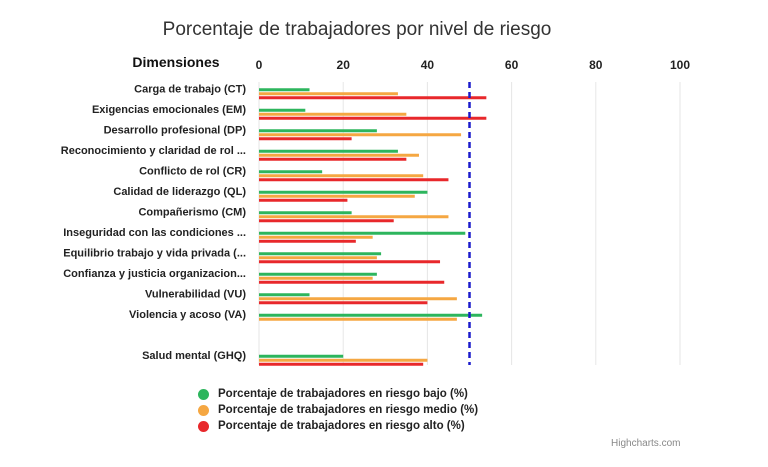 This screenshot has width=768, height=467. Describe the element at coordinates (175, 130) in the screenshot. I see `category-label: Desarrollo profesional (DP)` at that location.